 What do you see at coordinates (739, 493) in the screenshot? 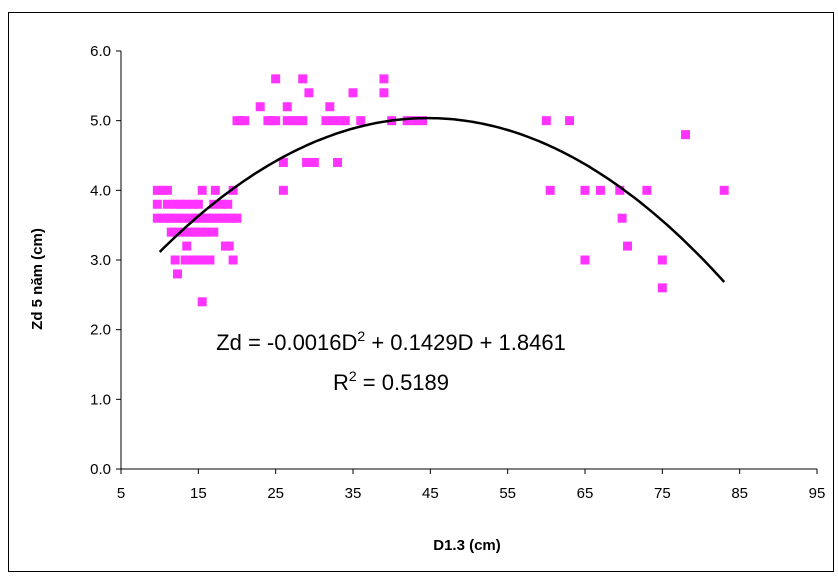
I see `x-tick-label: 85` at bounding box center [739, 493].